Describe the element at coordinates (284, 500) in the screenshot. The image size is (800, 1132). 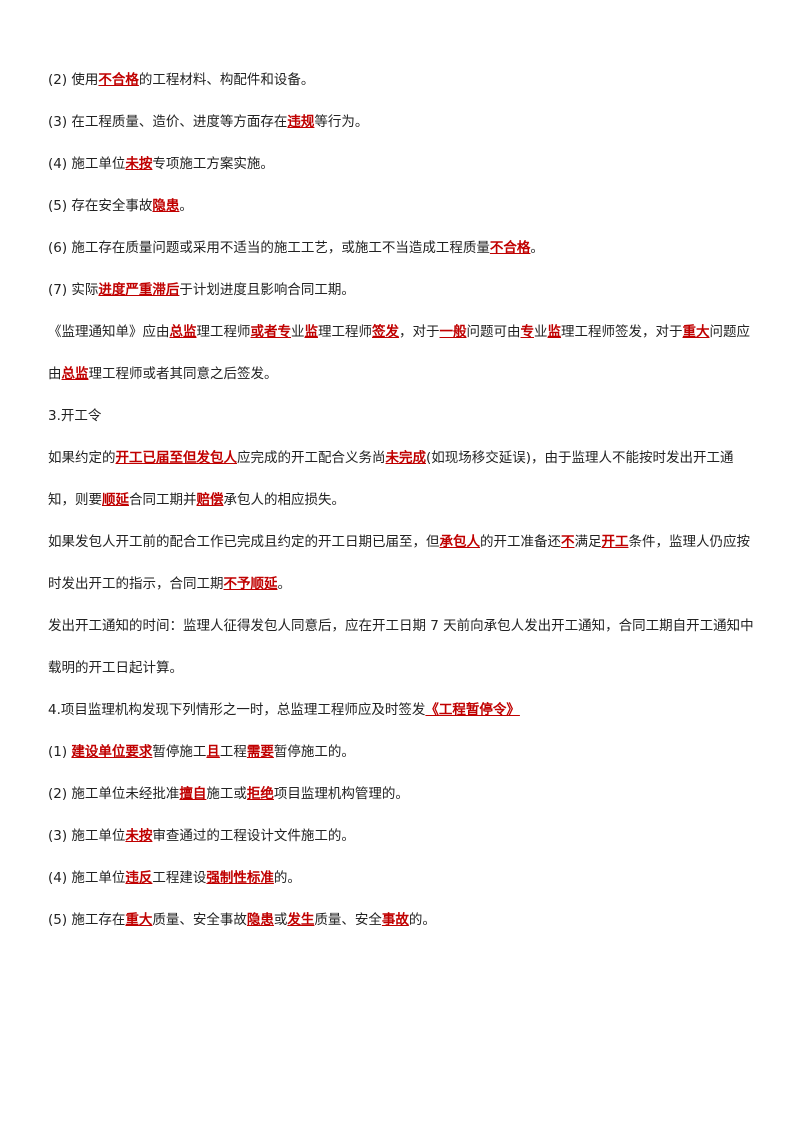
I see `text-run: 承包人的相应损失。` at that location.